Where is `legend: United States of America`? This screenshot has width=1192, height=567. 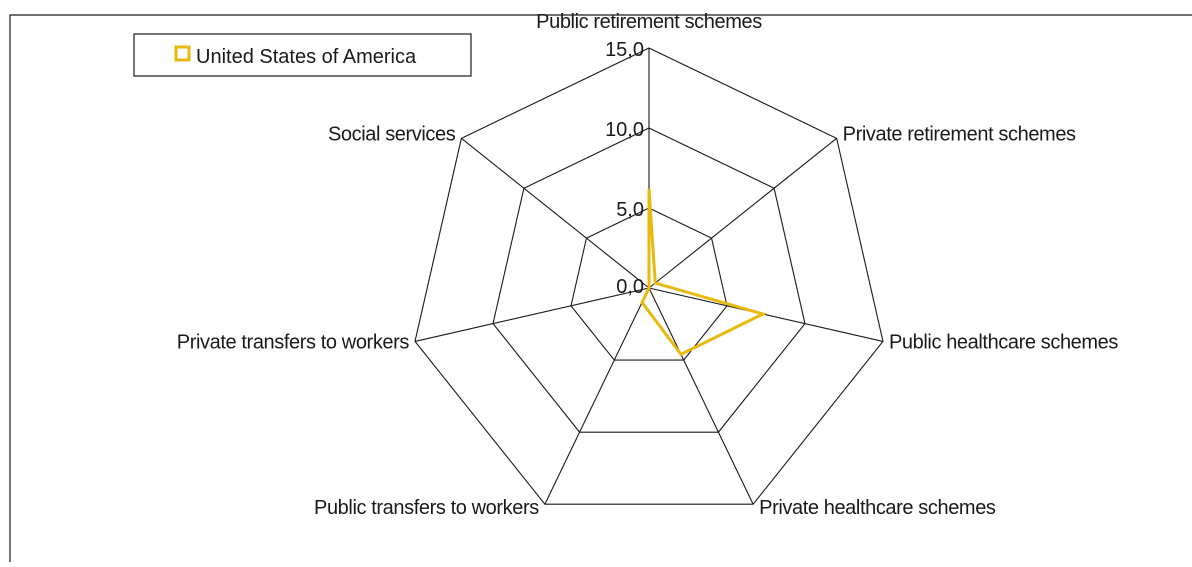 legend: United States of America is located at coordinates (302, 55).